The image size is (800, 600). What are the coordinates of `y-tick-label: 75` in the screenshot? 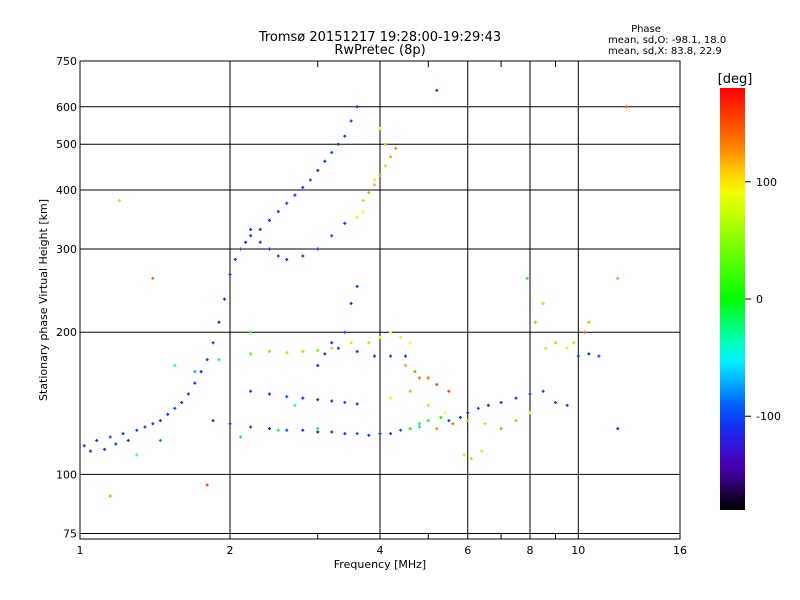 It's located at (70, 533).